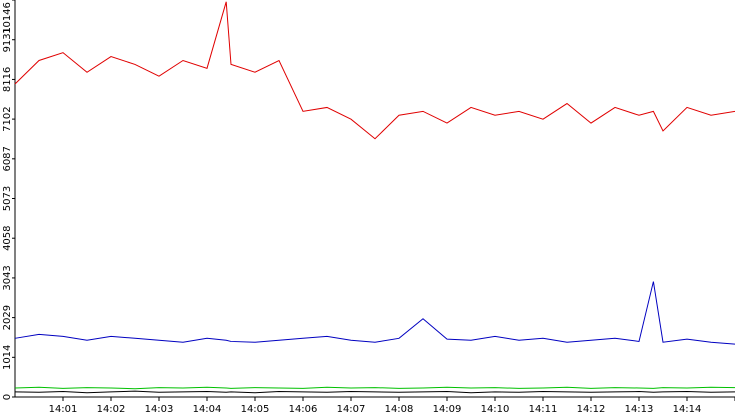 Image resolution: width=735 pixels, height=415 pixels. I want to click on x-tick-label: 14:04, so click(207, 409).